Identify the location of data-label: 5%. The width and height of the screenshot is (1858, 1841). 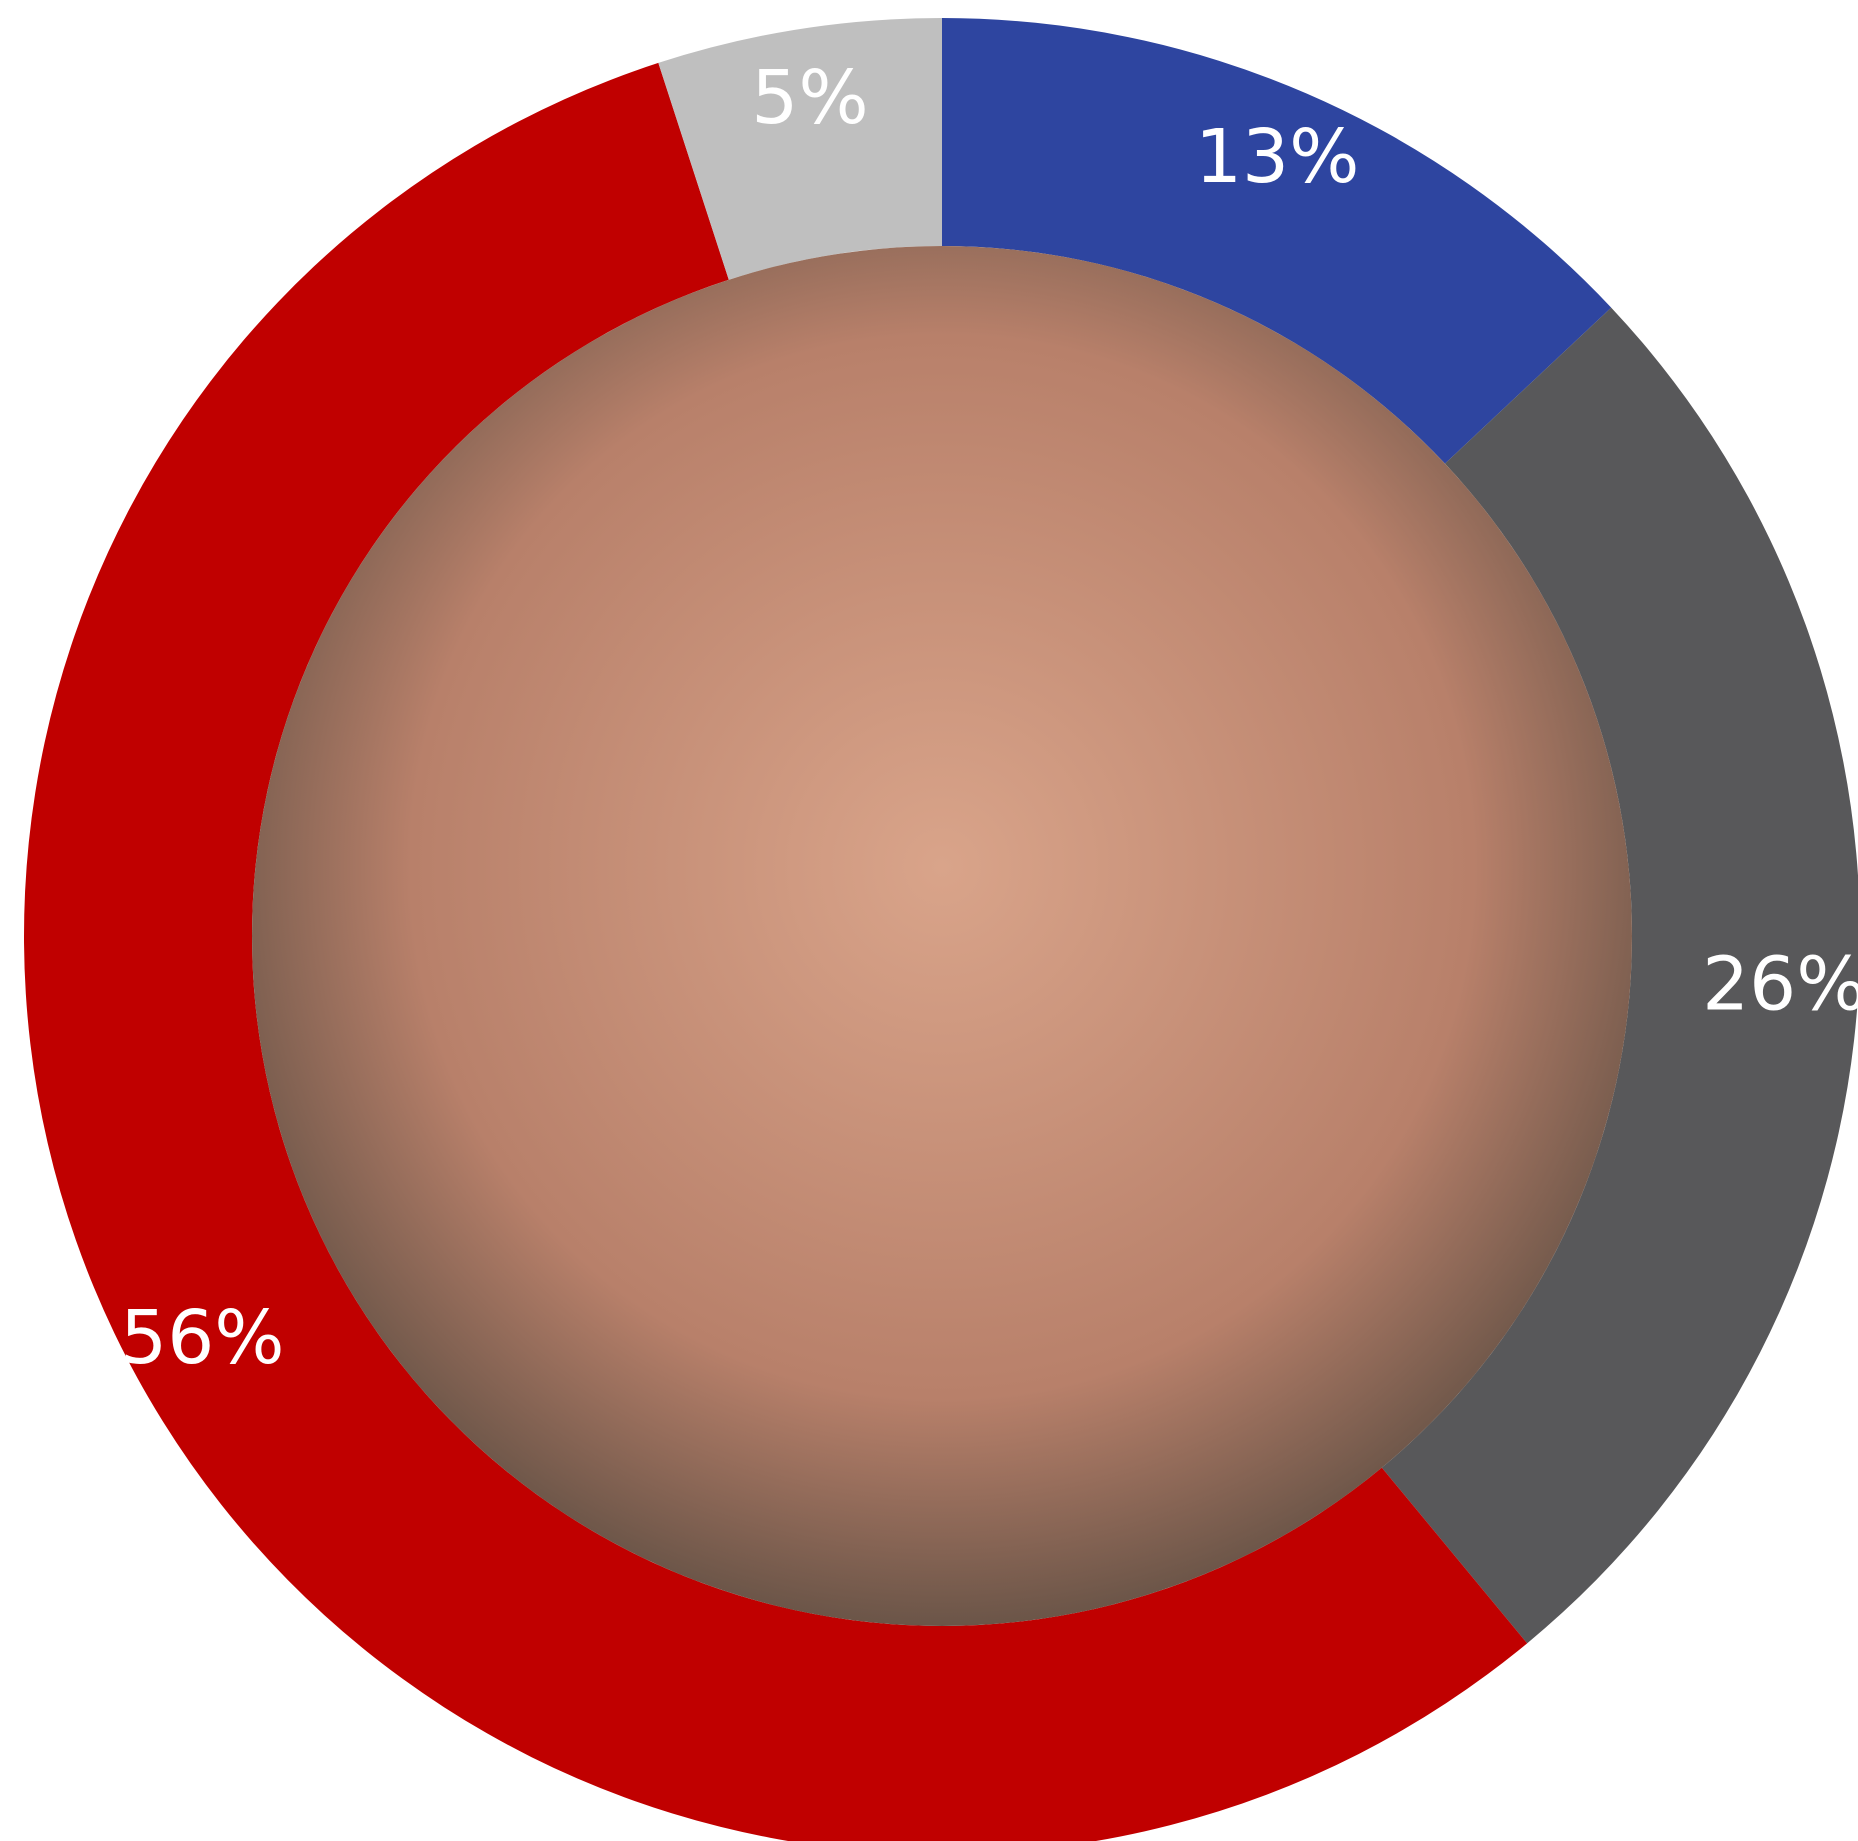
(809, 98).